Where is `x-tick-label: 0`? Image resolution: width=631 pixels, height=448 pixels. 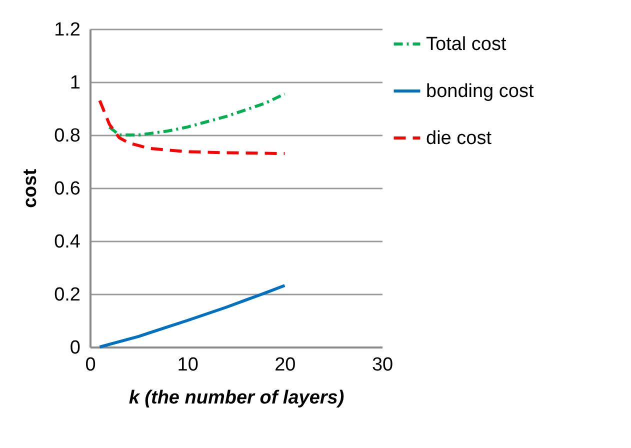 x-tick-label: 0 is located at coordinates (90, 365).